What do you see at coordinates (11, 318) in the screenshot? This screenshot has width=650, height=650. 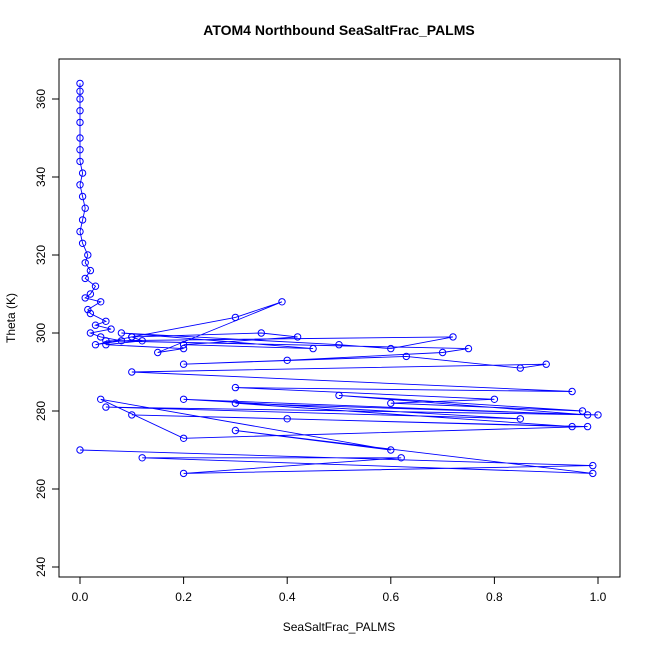 I see `y-axis-label: Theta (K)` at bounding box center [11, 318].